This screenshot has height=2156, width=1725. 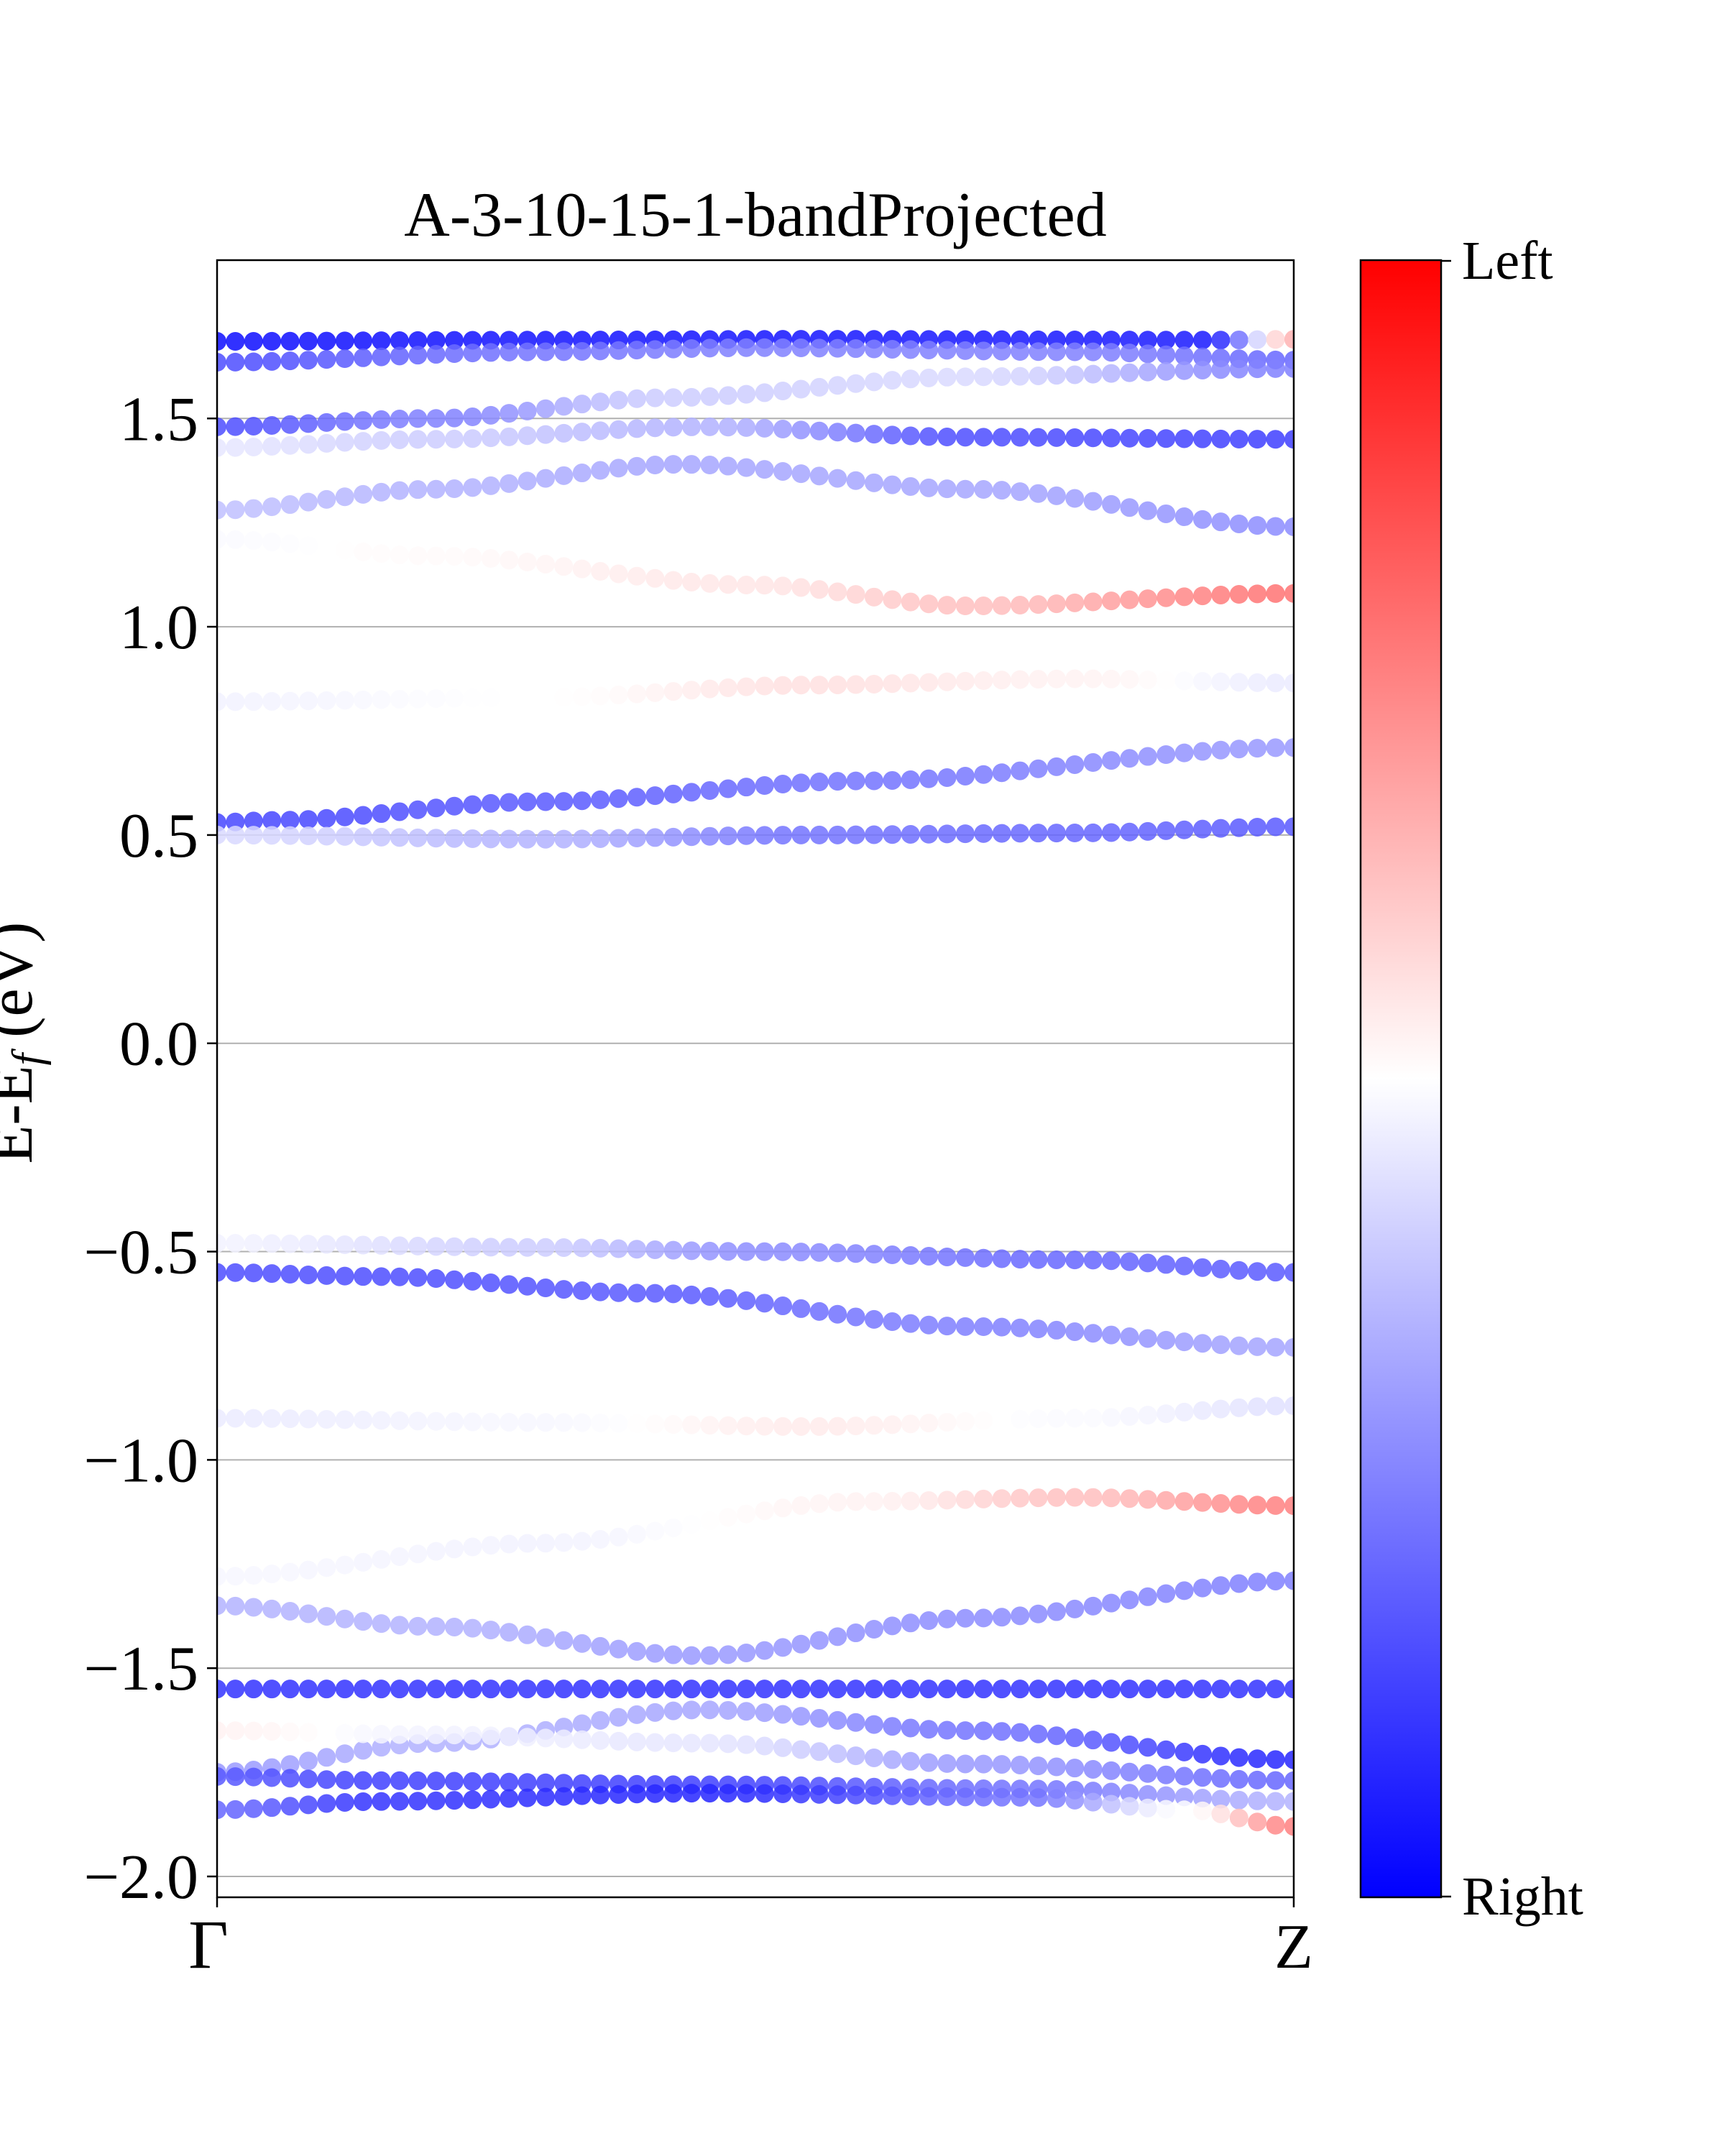 I want to click on y-tick-label: −0.5, so click(x=140, y=1253).